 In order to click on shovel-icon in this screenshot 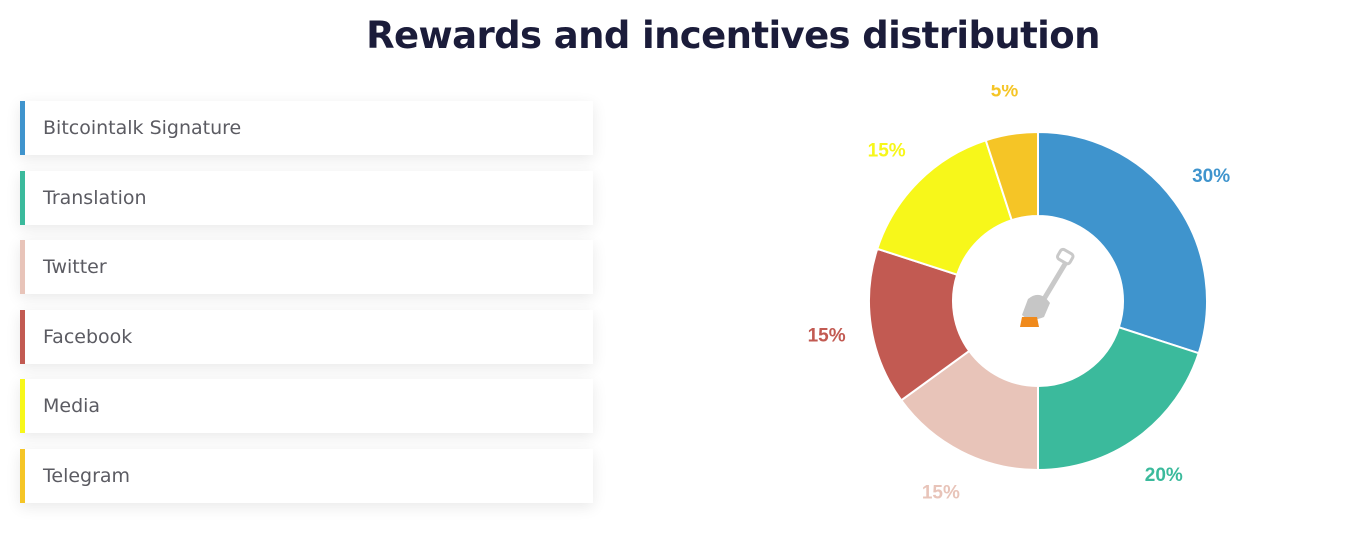, I will do `click(1047, 287)`.